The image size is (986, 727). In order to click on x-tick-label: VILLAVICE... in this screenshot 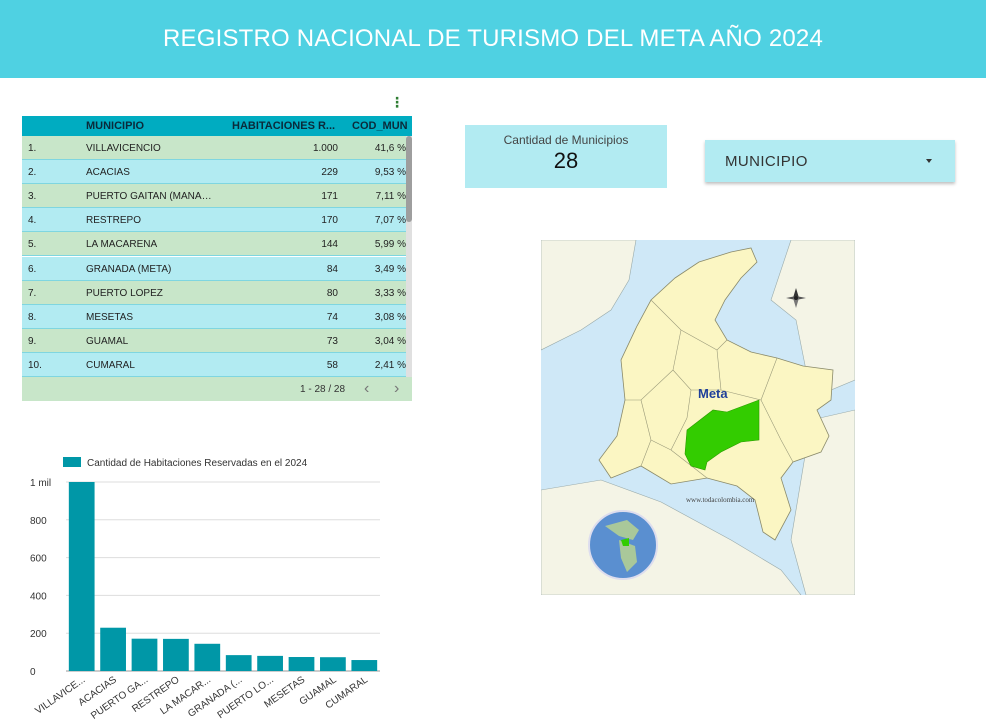, I will do `click(60, 695)`.